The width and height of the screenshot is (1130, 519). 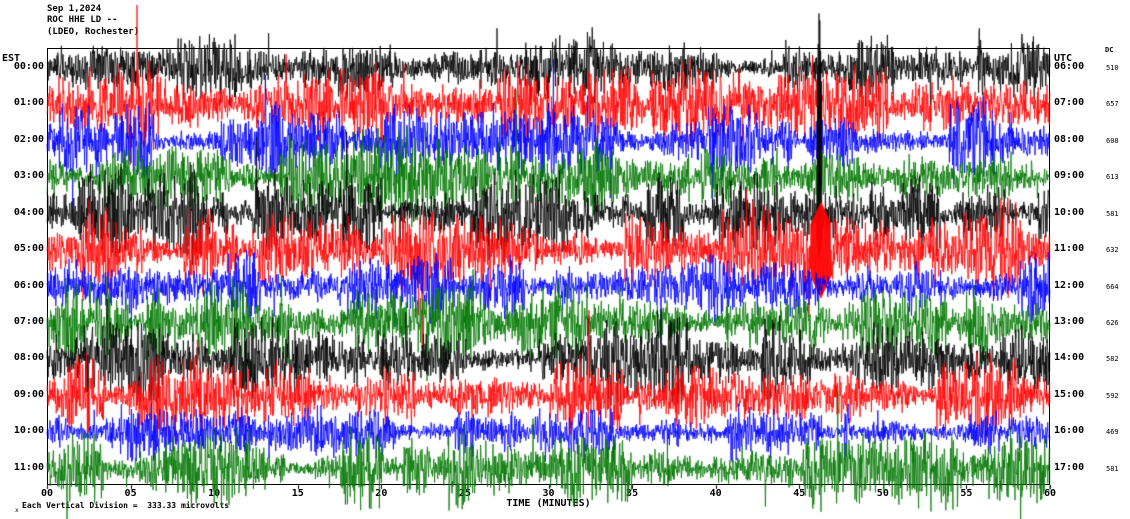 What do you see at coordinates (28, 212) in the screenshot?
I see `left-hour-label: 04:00` at bounding box center [28, 212].